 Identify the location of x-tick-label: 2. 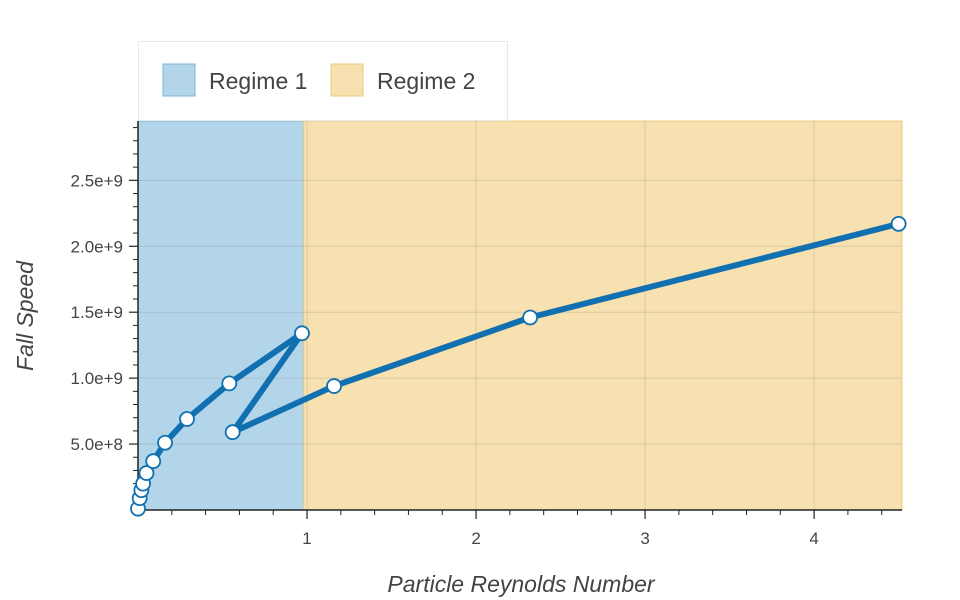
(475, 538).